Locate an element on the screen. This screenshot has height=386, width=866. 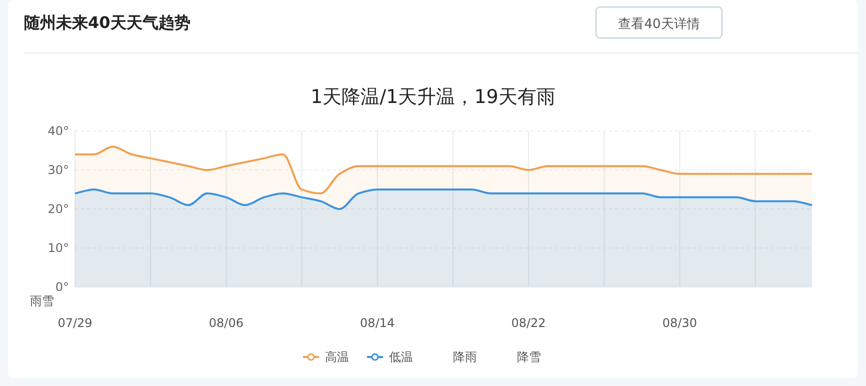
legend-label: 低温 is located at coordinates (401, 357).